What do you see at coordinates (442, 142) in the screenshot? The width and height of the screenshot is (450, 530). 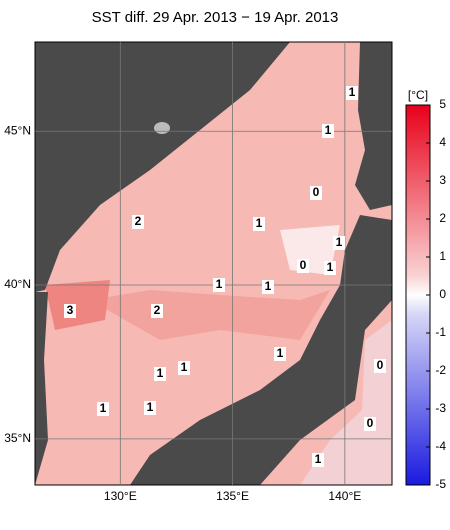 I see `colorbar-tick-label: 4` at bounding box center [442, 142].